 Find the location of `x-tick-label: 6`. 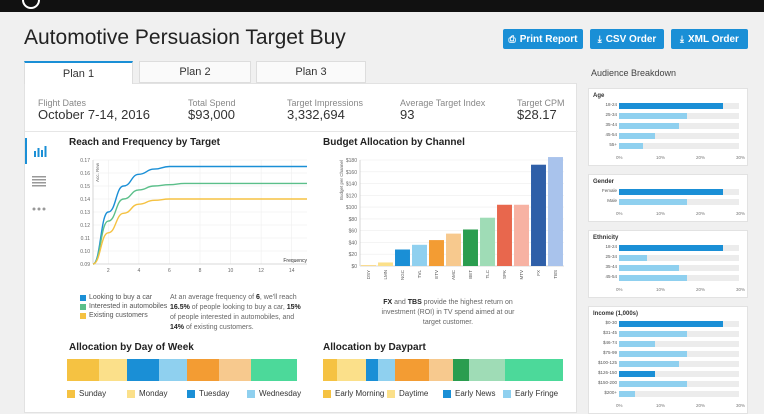

x-tick-label: 6 is located at coordinates (169, 271).